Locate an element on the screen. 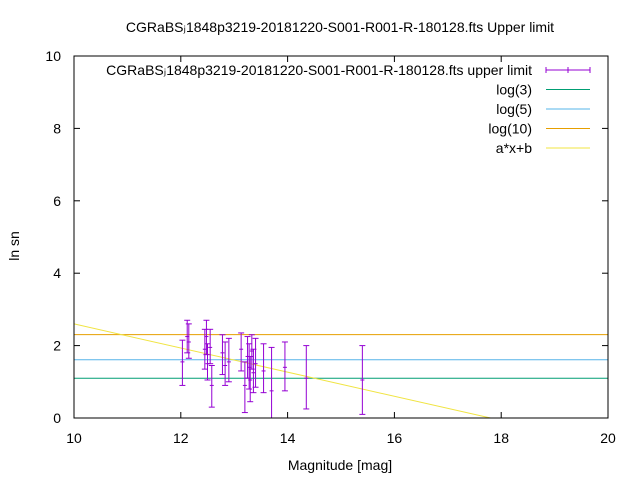 Image resolution: width=640 pixels, height=480 pixels. x-tick-label: 20 is located at coordinates (608, 438).